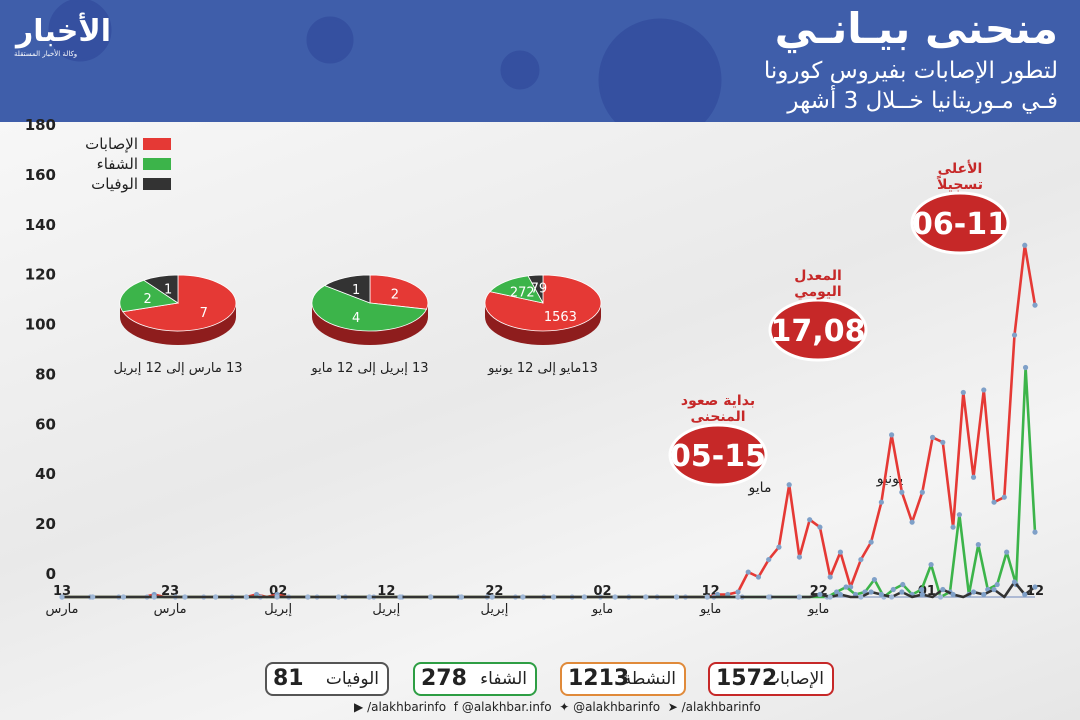 The height and width of the screenshot is (720, 1080). I want to click on pie-value-label: 1563, so click(560, 317).